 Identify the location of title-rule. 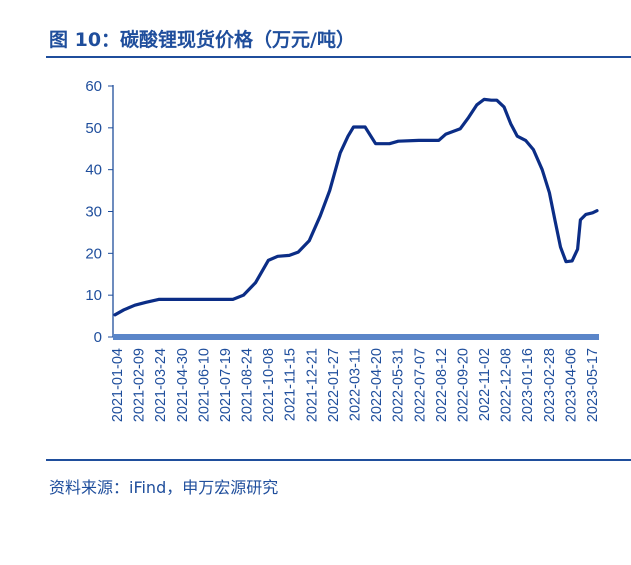
(338, 57).